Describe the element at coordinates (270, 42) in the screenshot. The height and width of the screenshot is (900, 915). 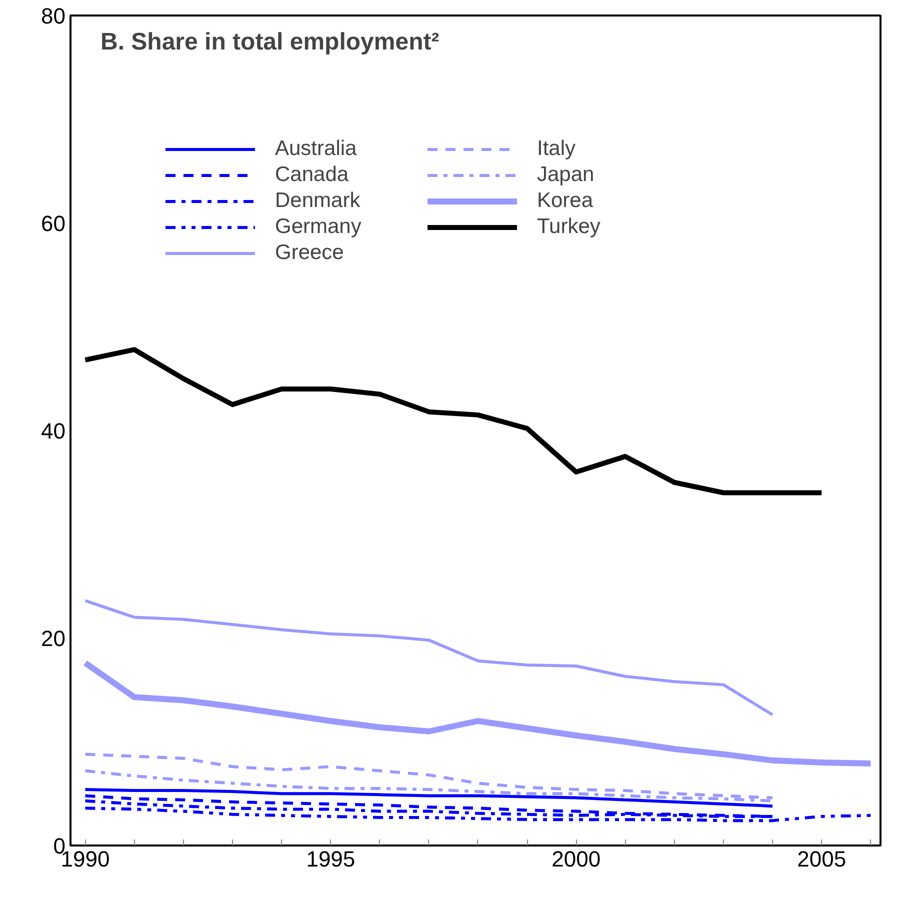
I see `text: B. Share in total employment²` at that location.